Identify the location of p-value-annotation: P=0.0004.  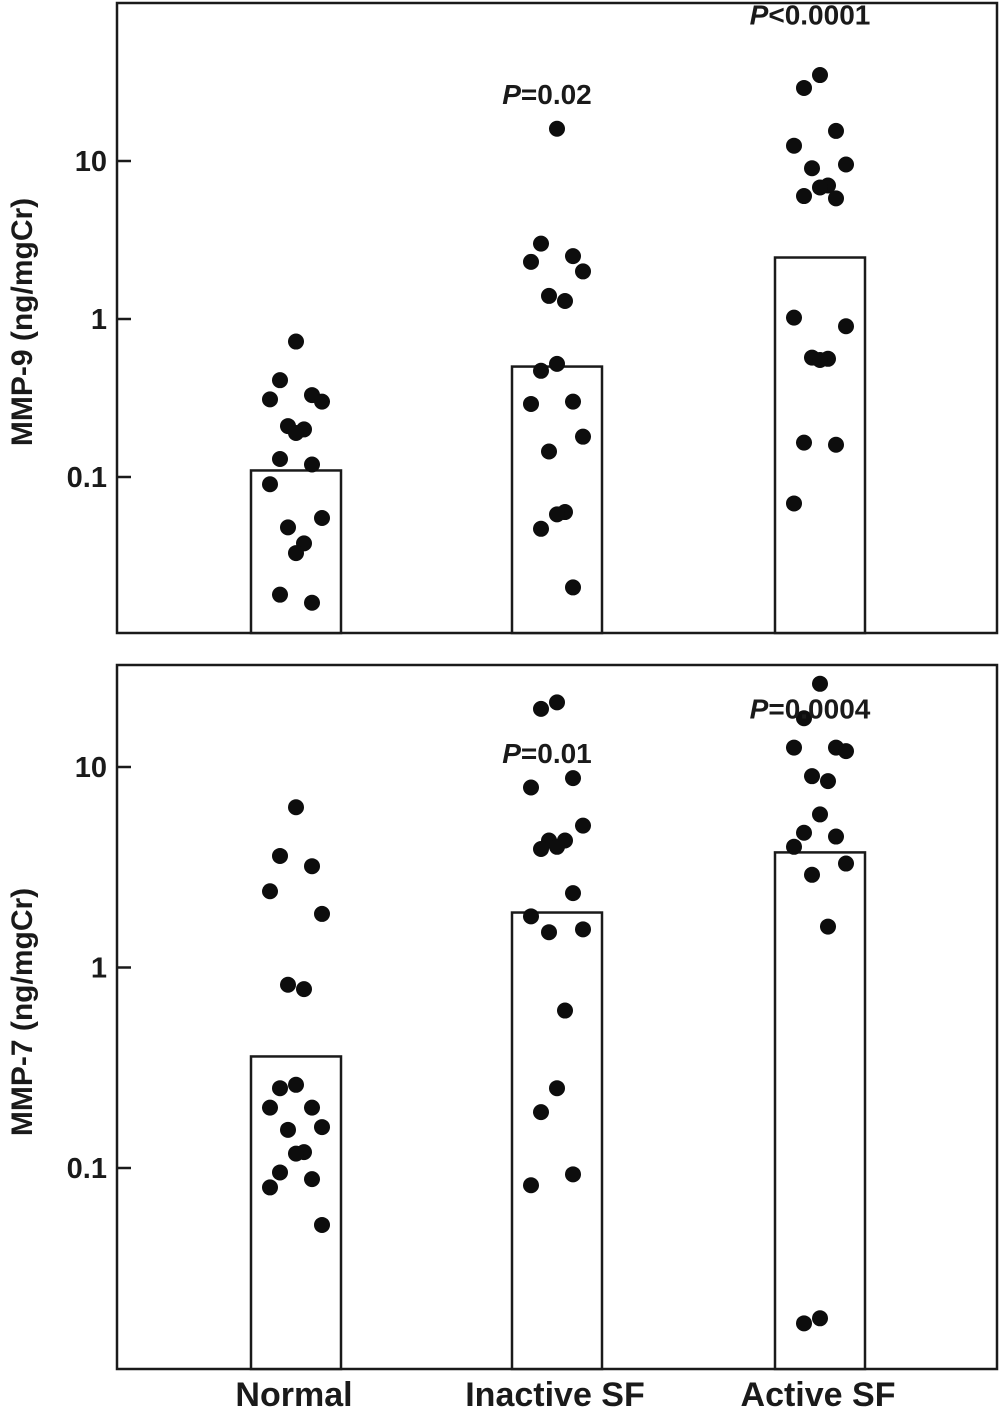
(810, 708).